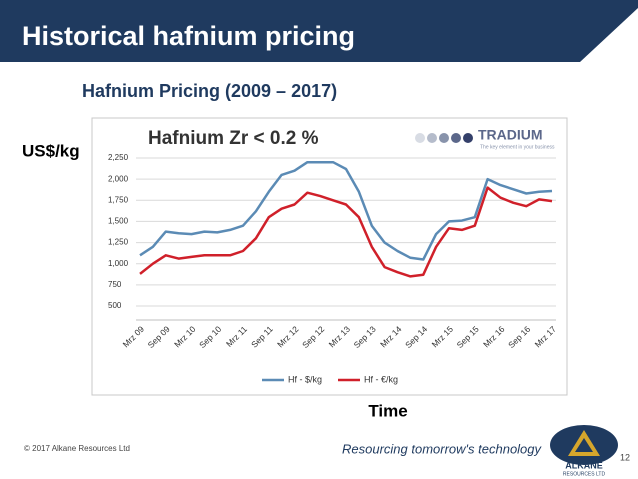 Image resolution: width=638 pixels, height=479 pixels. Describe the element at coordinates (584, 465) in the screenshot. I see `logo-name: ALKANE` at that location.